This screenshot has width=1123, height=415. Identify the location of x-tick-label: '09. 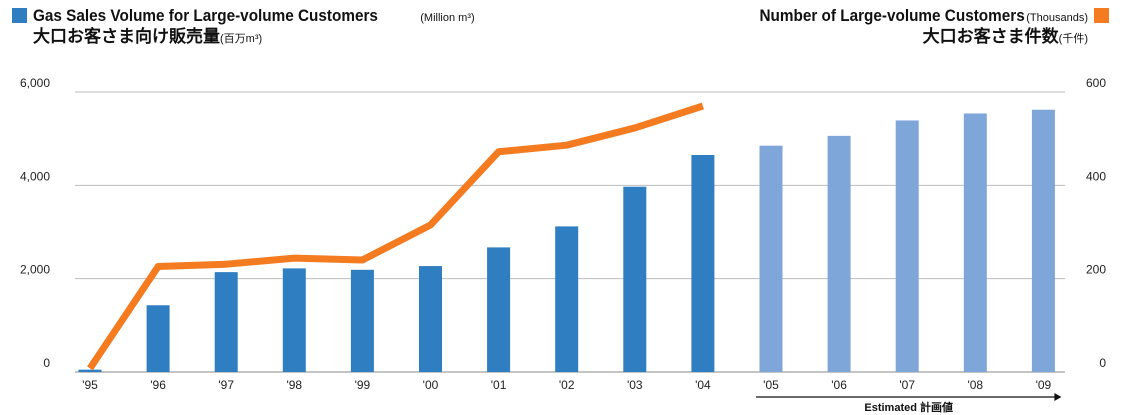
(1044, 385).